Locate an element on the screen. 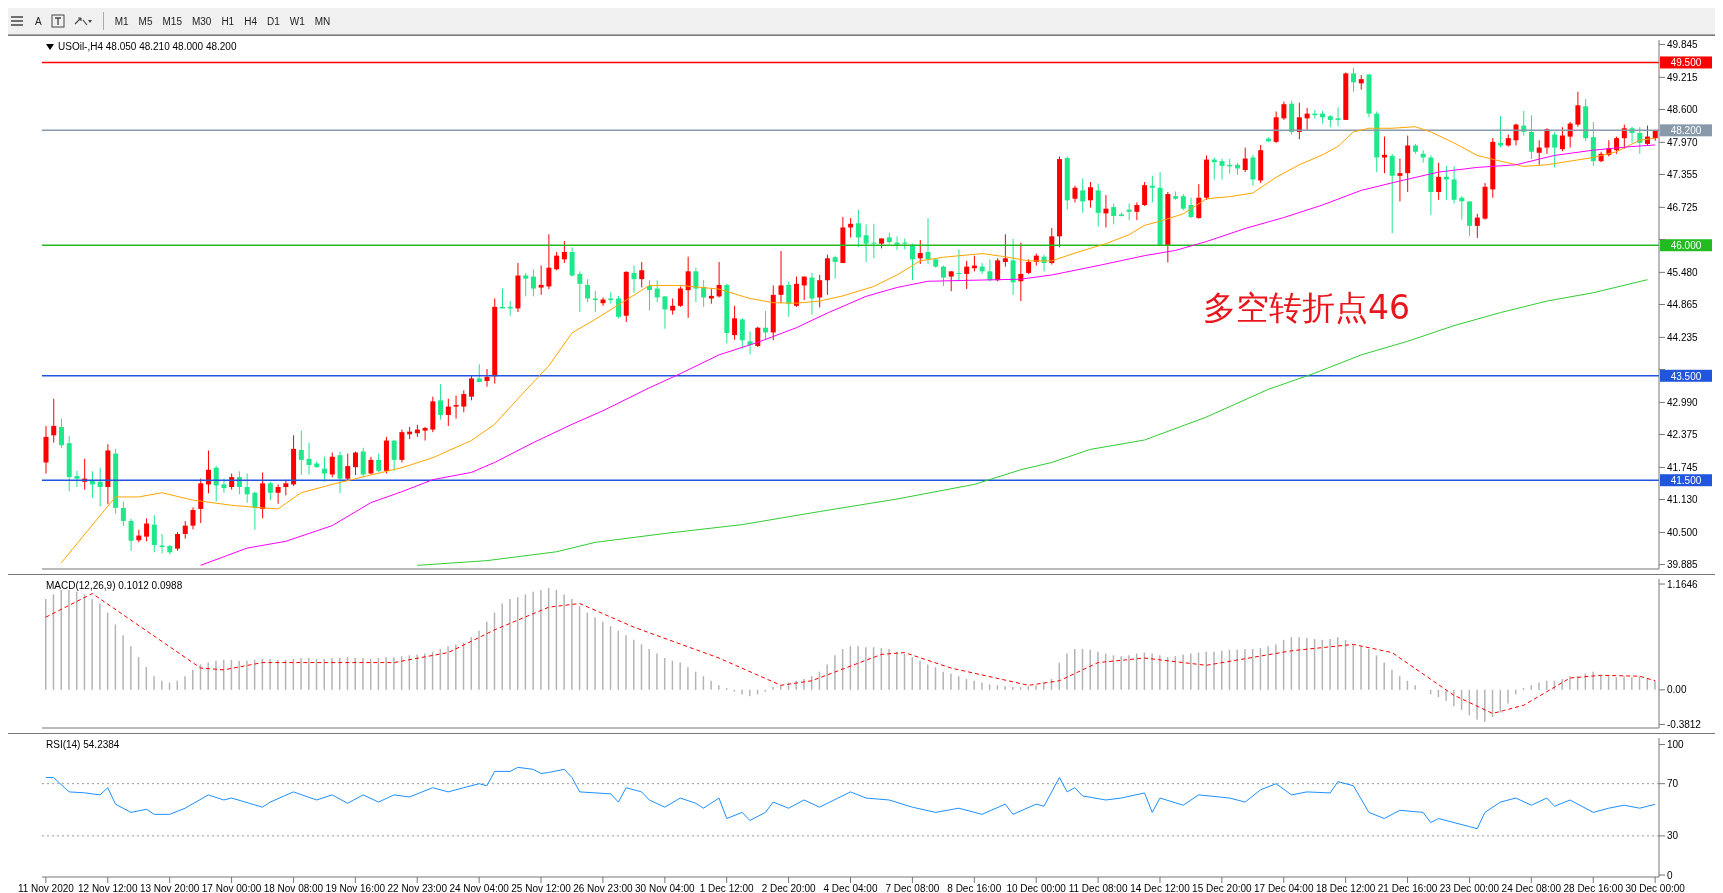 The width and height of the screenshot is (1723, 893). annotation: 多空转折点46 is located at coordinates (1306, 308).